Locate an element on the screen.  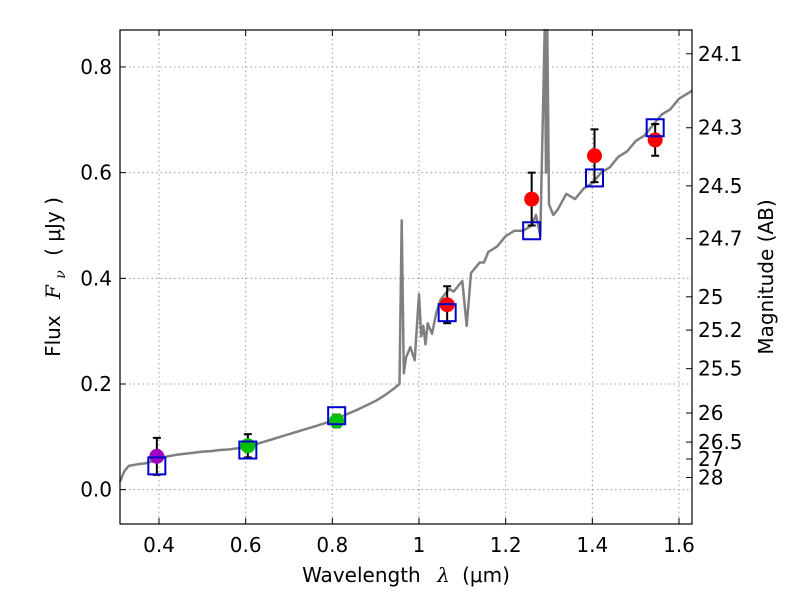
y-tick-label: 0.4 is located at coordinates (96, 278).